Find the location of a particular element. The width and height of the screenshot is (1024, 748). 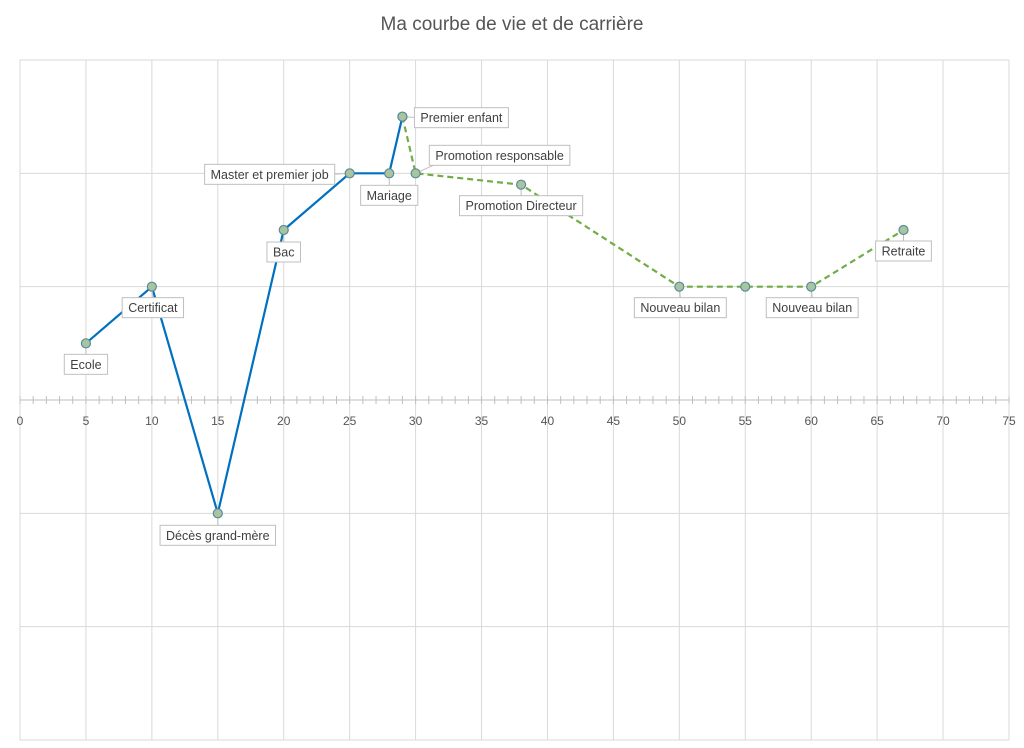

data-label-callout: Nouveau bilan is located at coordinates (812, 302).